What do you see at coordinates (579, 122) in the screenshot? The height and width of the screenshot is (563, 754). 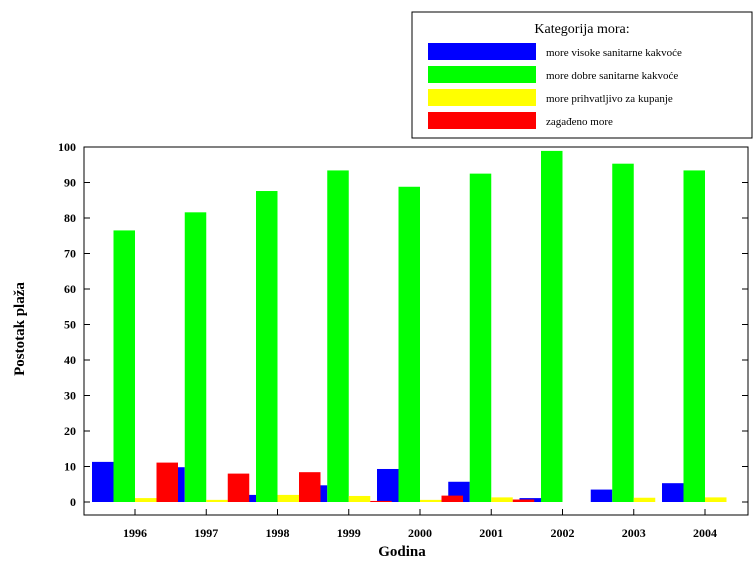 I see `legend-label: zagađeno more` at bounding box center [579, 122].